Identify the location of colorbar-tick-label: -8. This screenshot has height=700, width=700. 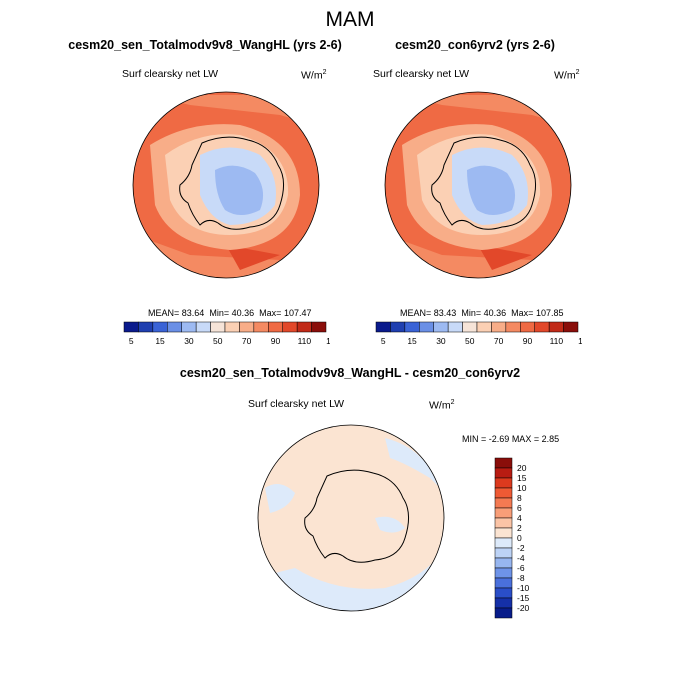
(521, 578).